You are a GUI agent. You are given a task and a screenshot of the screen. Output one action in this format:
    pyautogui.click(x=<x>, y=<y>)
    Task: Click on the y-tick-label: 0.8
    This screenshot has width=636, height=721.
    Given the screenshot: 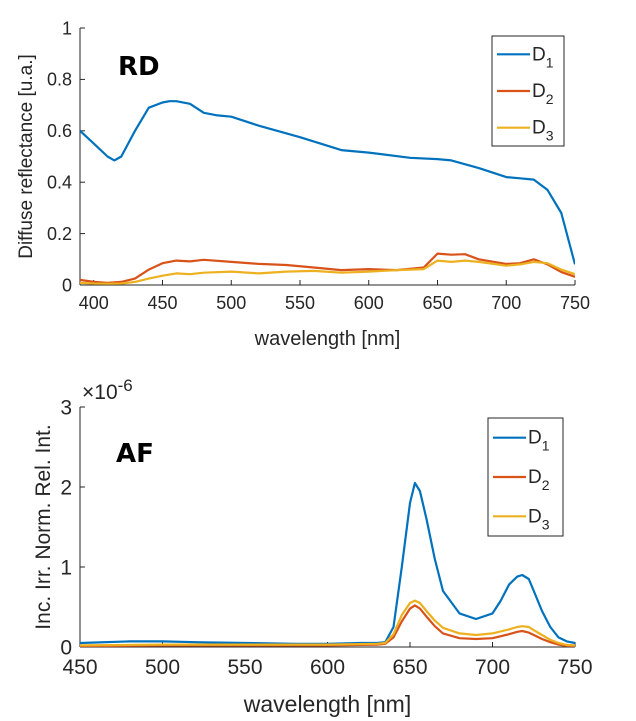 What is the action you would take?
    pyautogui.click(x=59, y=80)
    